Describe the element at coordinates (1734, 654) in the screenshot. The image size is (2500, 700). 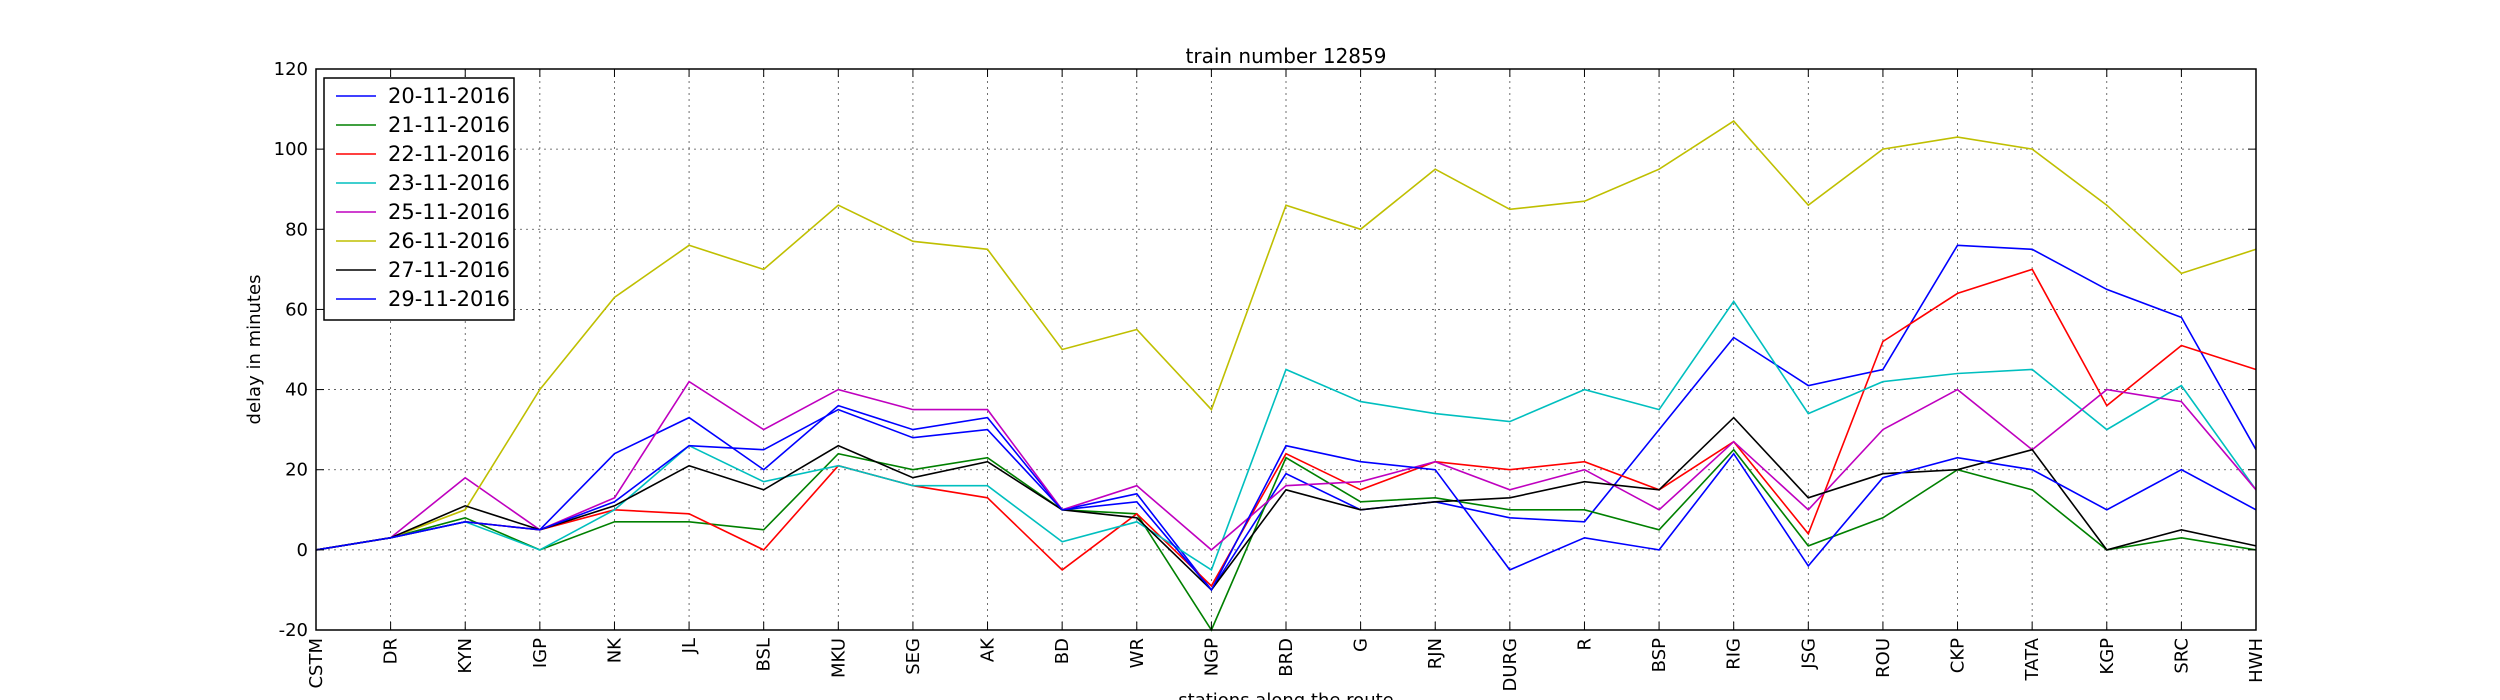
I see `x-tick-label-rig: RIG` at that location.